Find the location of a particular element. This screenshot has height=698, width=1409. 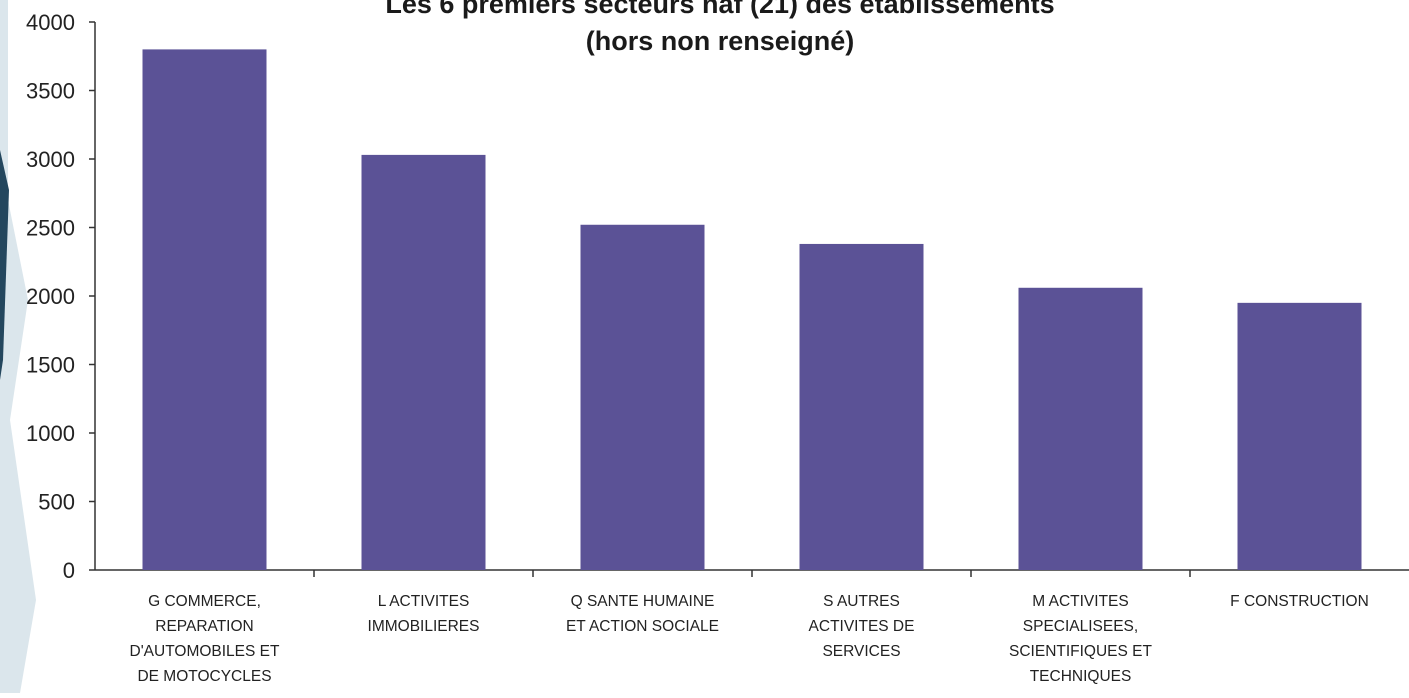

x-tick-label-line: SPECIALISEES, is located at coordinates (1080, 626).